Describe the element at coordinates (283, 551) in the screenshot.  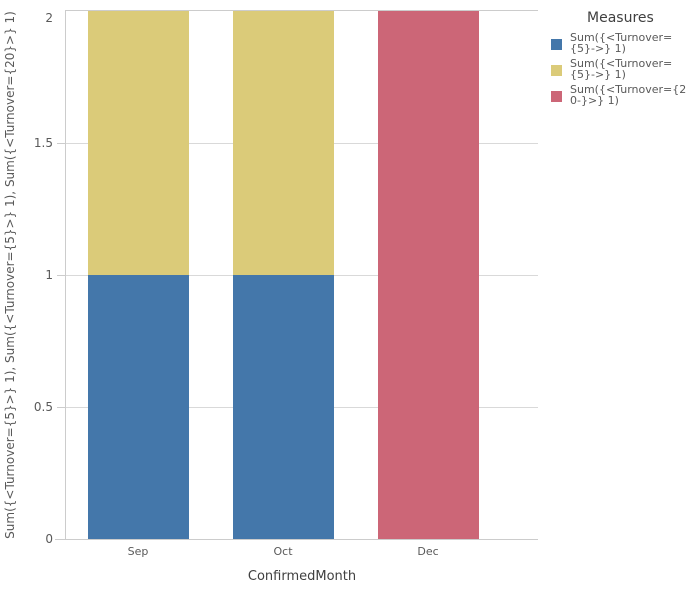
I see `x-tick-oct: Oct` at that location.